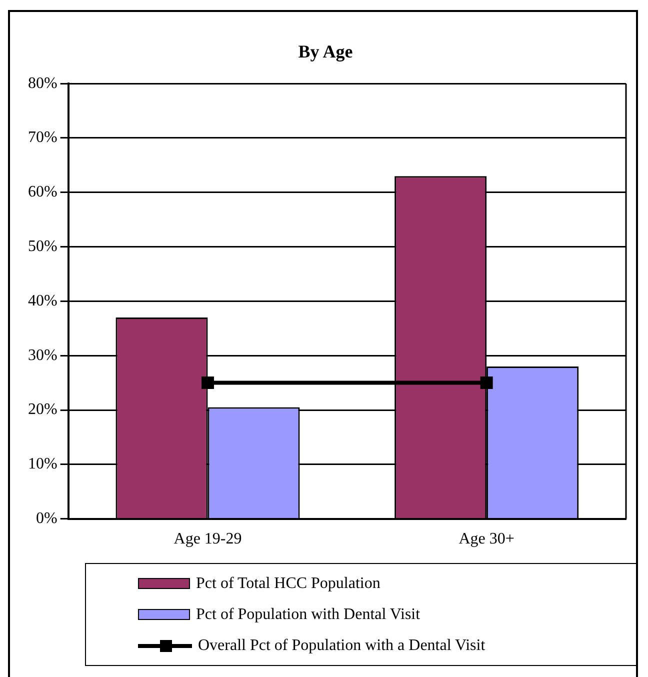  Describe the element at coordinates (43, 247) in the screenshot. I see `y-tick-label: 50%` at that location.